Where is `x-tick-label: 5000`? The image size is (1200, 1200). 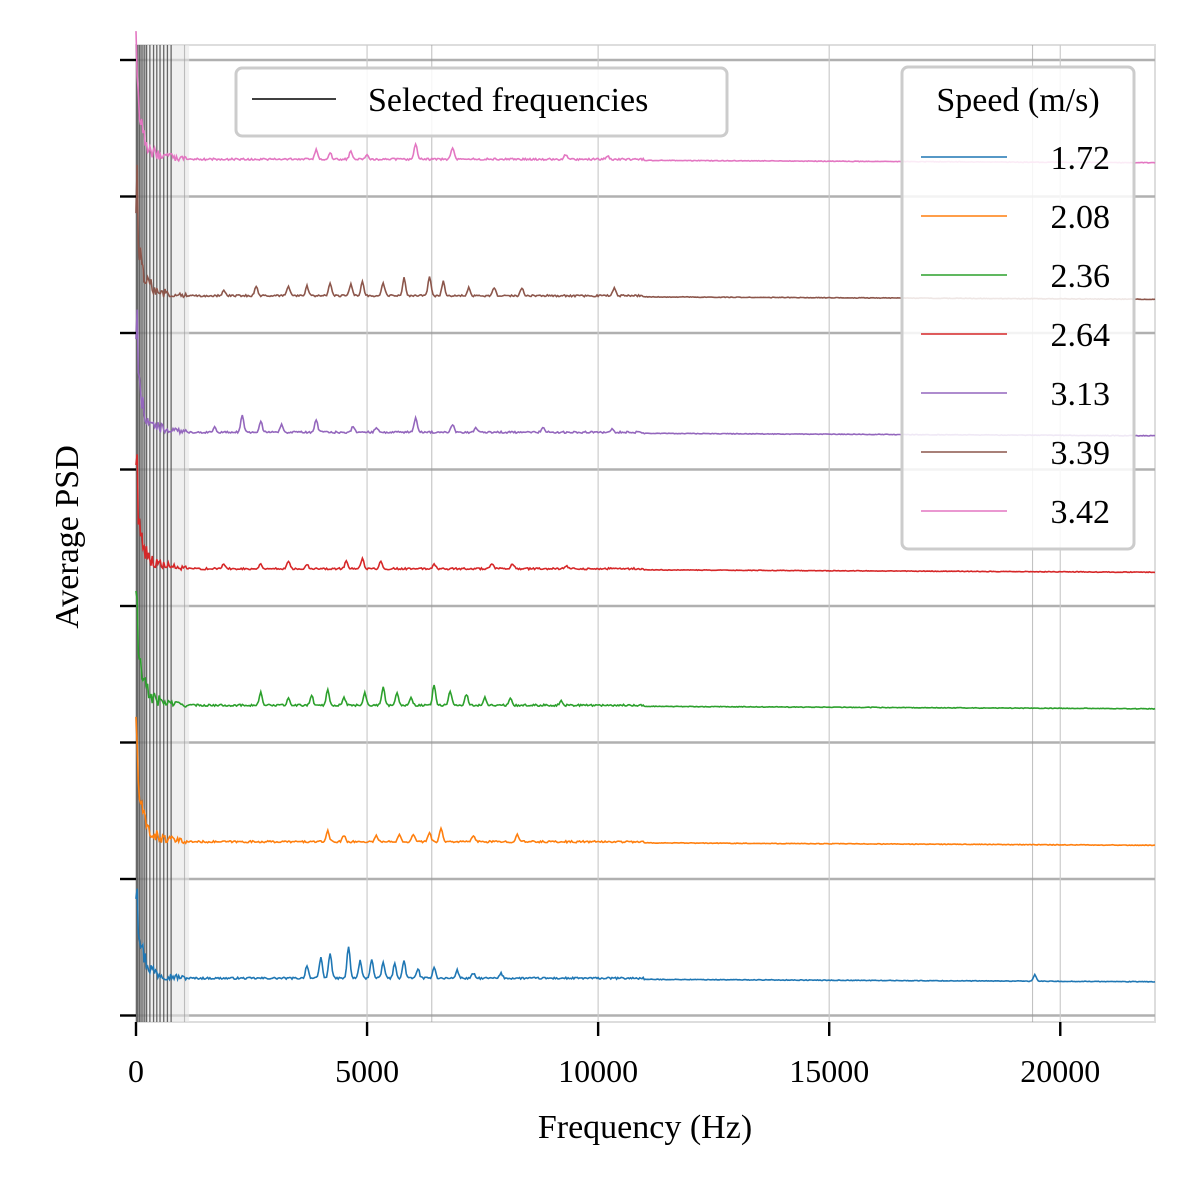 x-tick-label: 5000 is located at coordinates (367, 1071).